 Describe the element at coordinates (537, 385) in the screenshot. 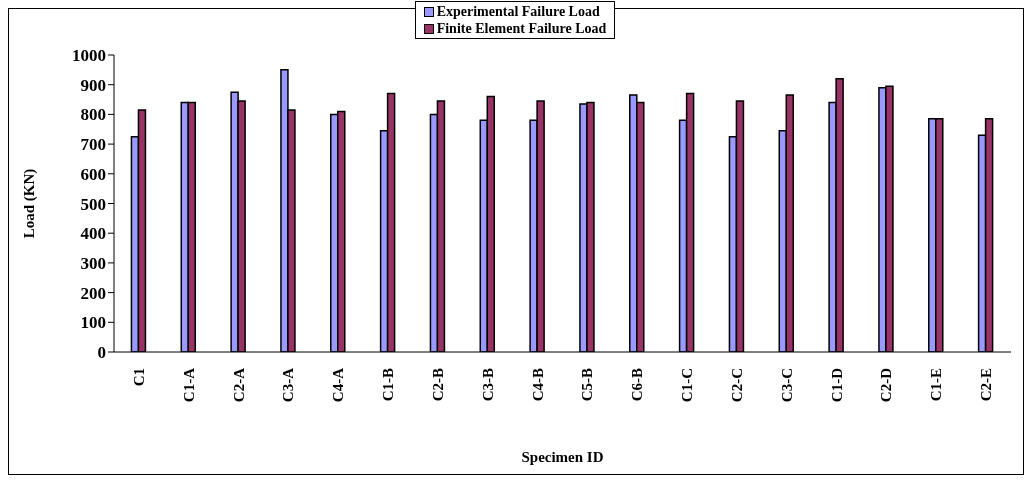

I see `x-tick-label: C4-B` at that location.